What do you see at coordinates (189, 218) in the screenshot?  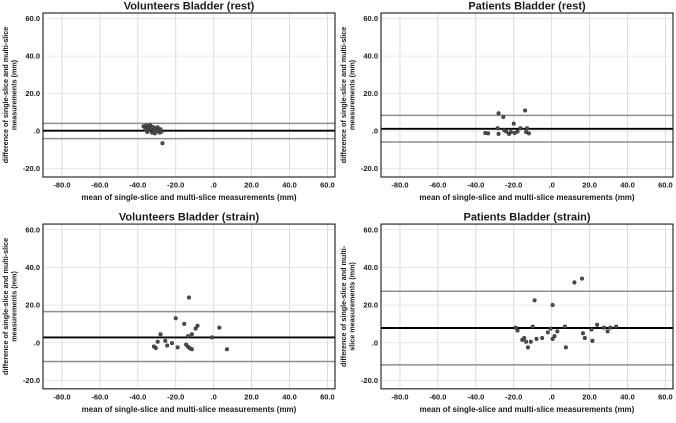 I see `panel-title: Volunteers Bladder (strain)` at bounding box center [189, 218].